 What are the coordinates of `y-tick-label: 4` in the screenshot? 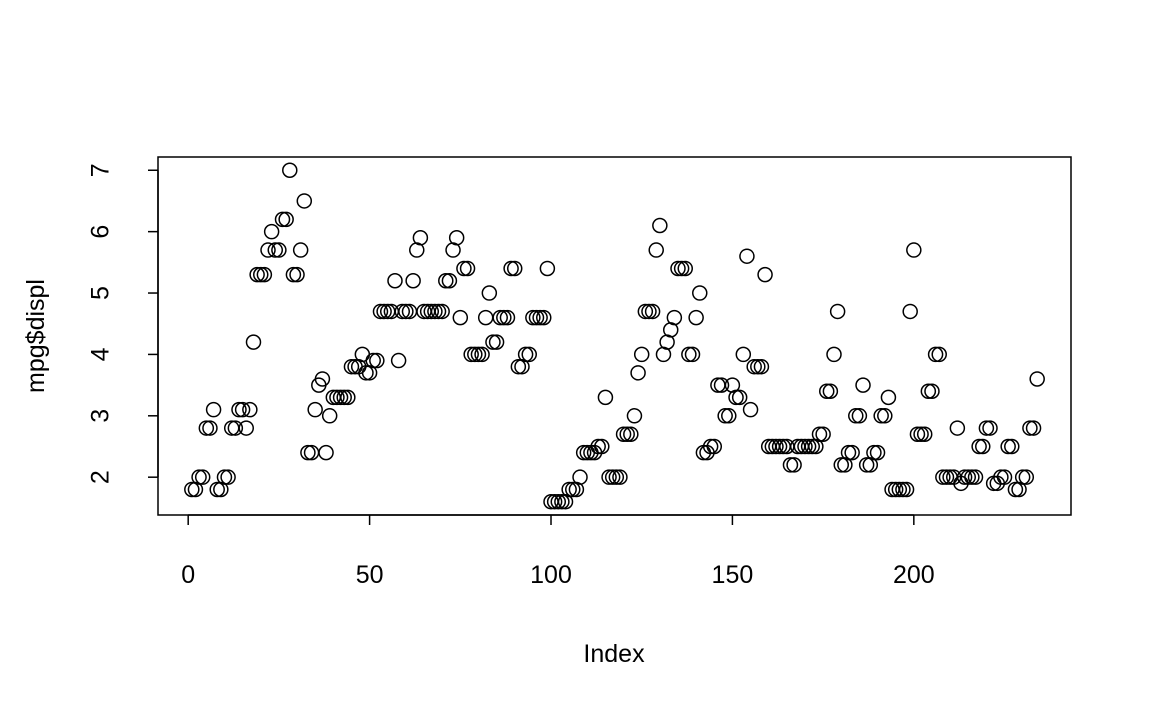 It's located at (101, 354).